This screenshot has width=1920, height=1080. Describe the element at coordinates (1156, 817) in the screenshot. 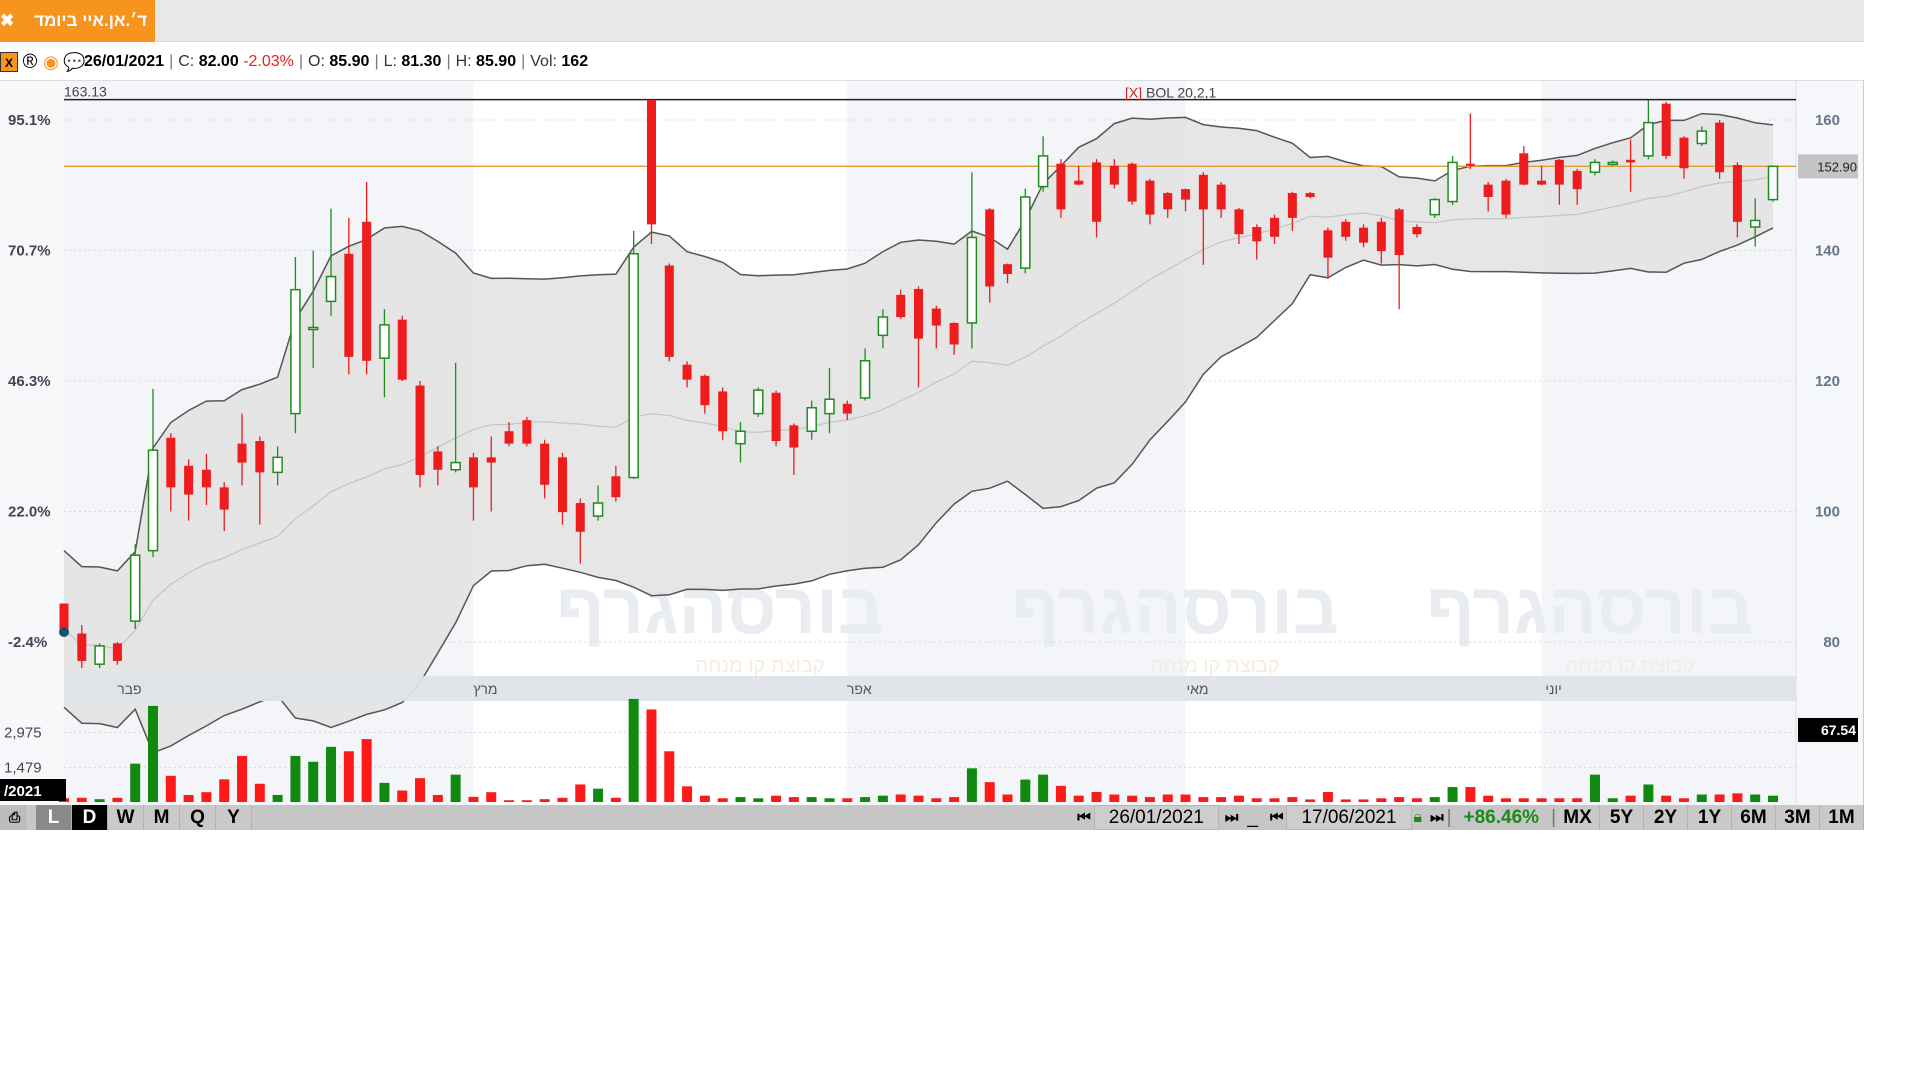

I see `start-date-field: 26/01/2021` at that location.